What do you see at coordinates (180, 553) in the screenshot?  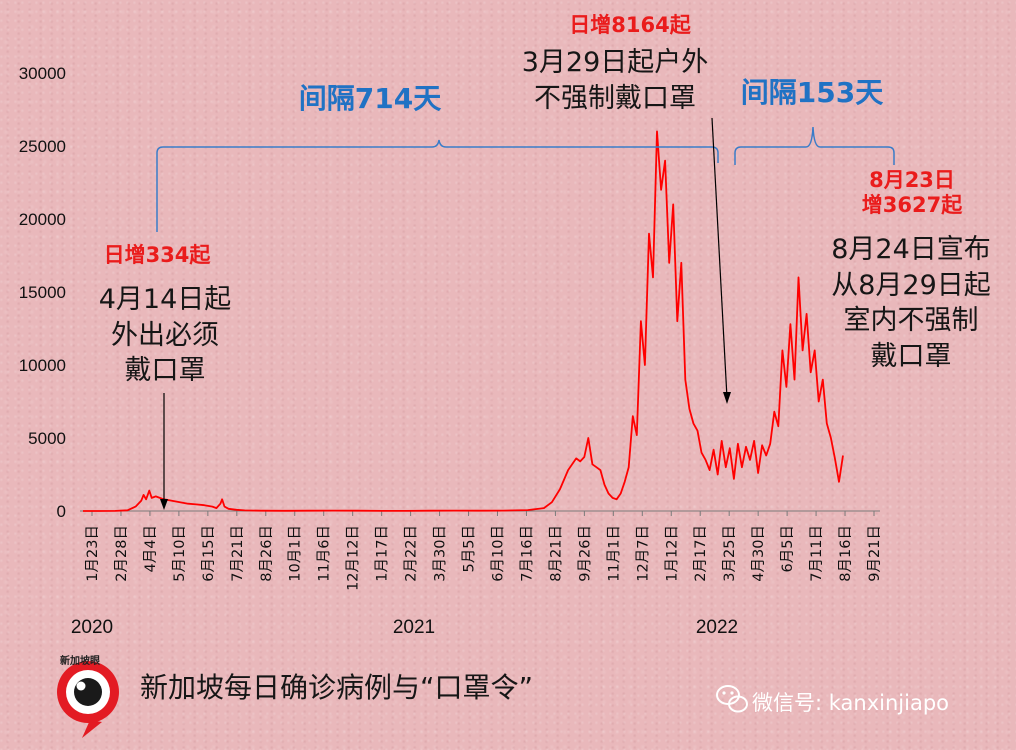 I see `x-tick-label: 5月10日` at bounding box center [180, 553].